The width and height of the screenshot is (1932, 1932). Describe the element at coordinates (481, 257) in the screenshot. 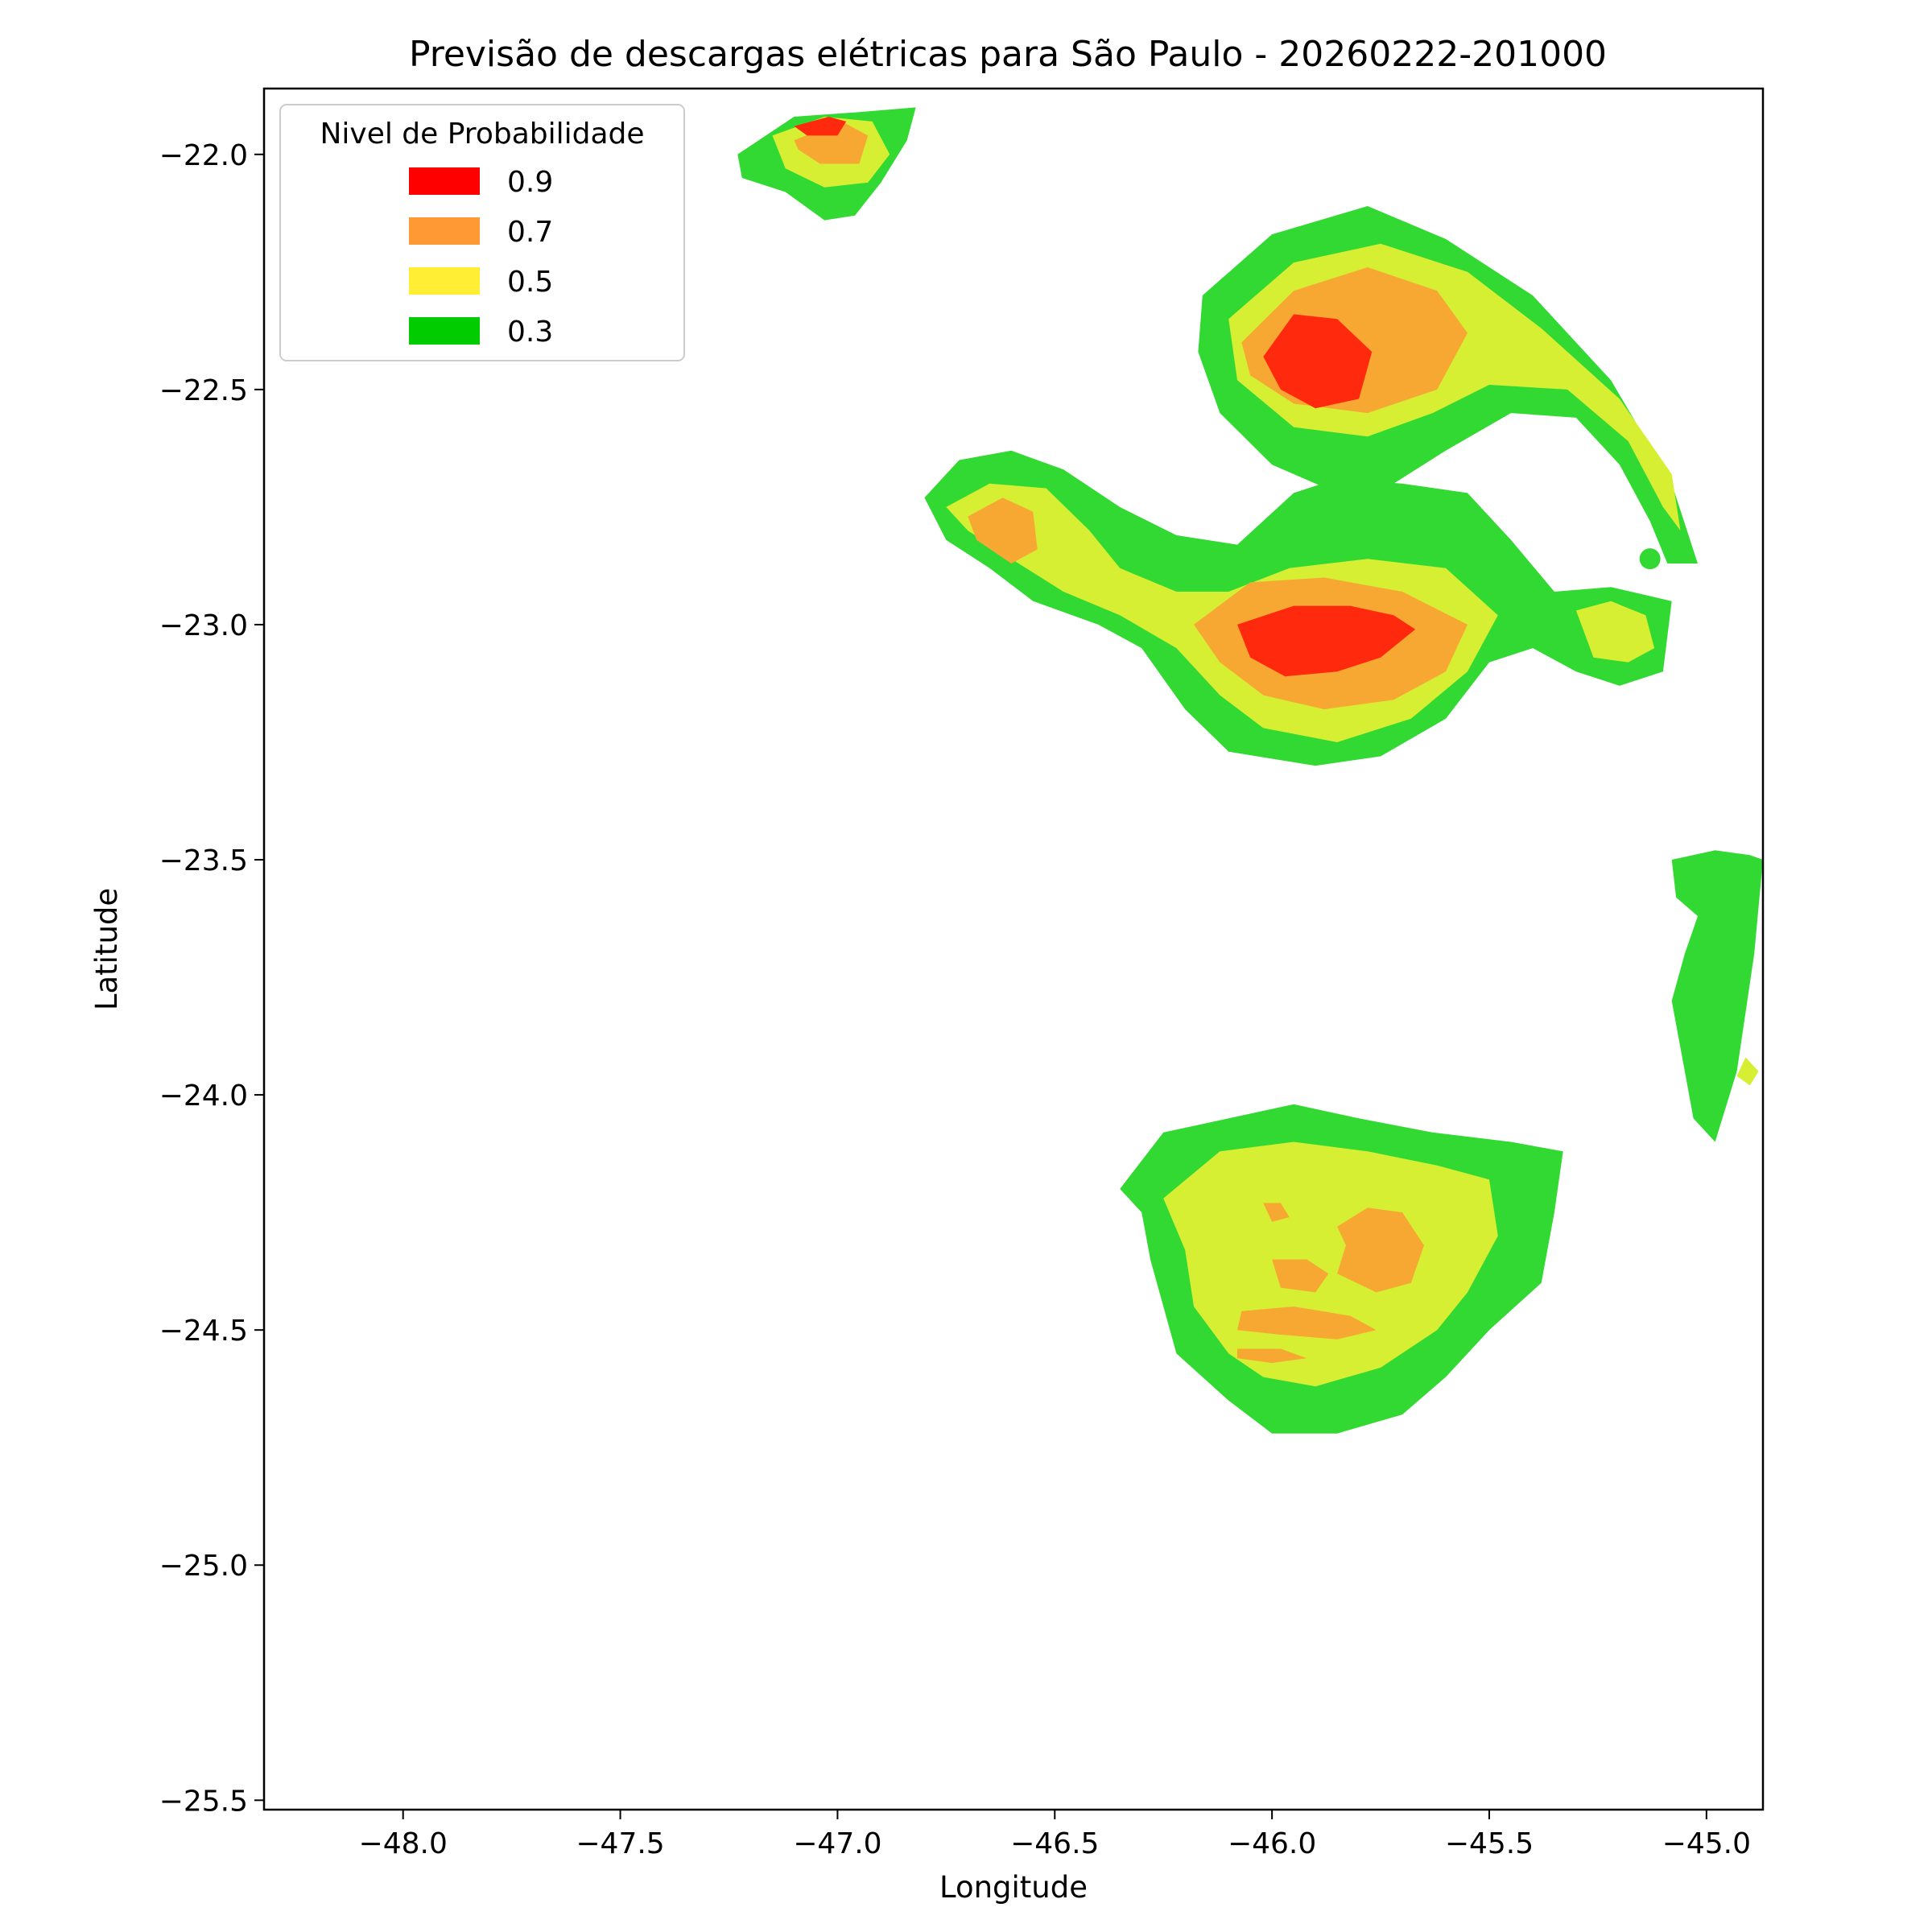

I see `legend-entries: 0.9 0.7 0.5 0.3` at that location.